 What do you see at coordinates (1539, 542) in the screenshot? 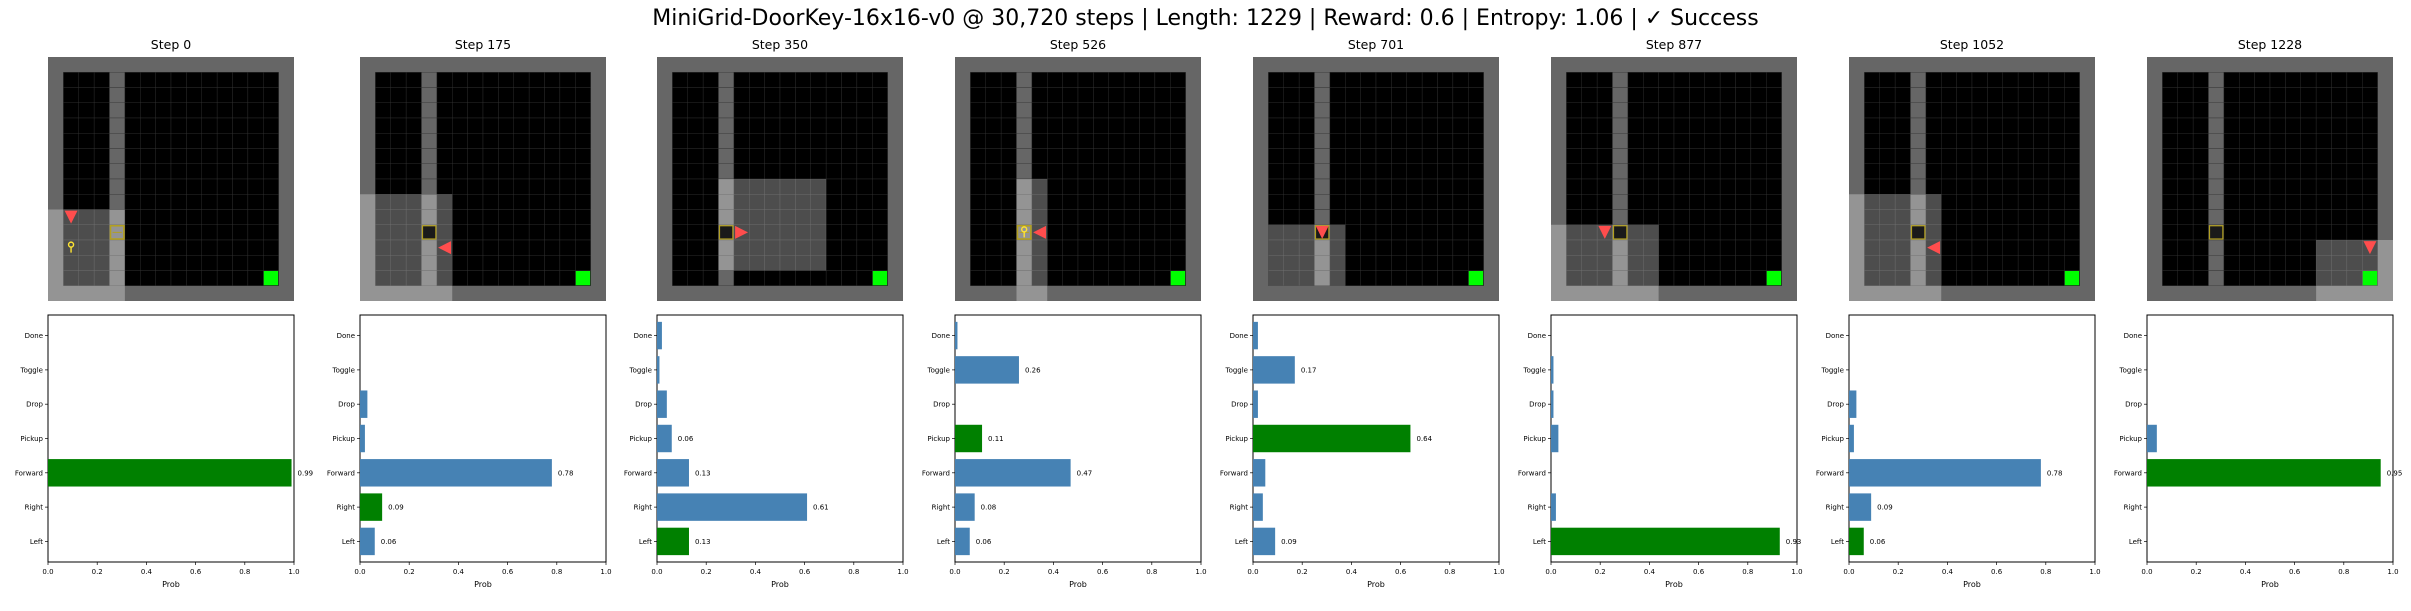
I see `y-tick-label: Left` at bounding box center [1539, 542].